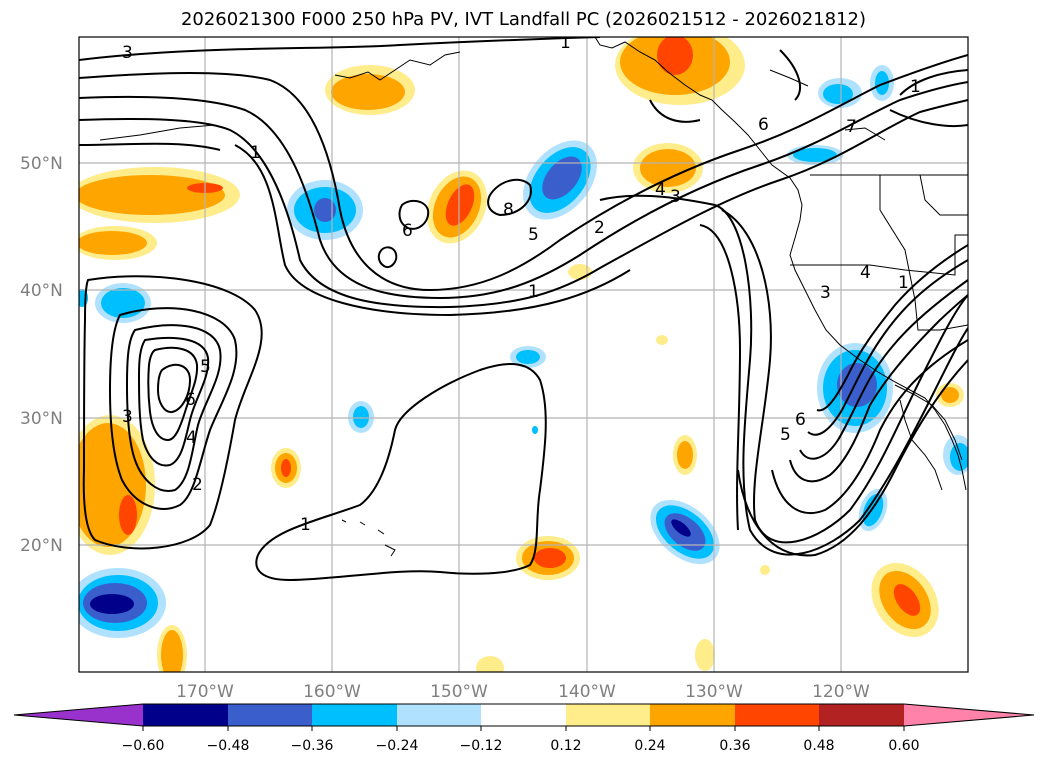 The height and width of the screenshot is (765, 1047). I want to click on colorbar-tick-label: −0.60, so click(143, 746).